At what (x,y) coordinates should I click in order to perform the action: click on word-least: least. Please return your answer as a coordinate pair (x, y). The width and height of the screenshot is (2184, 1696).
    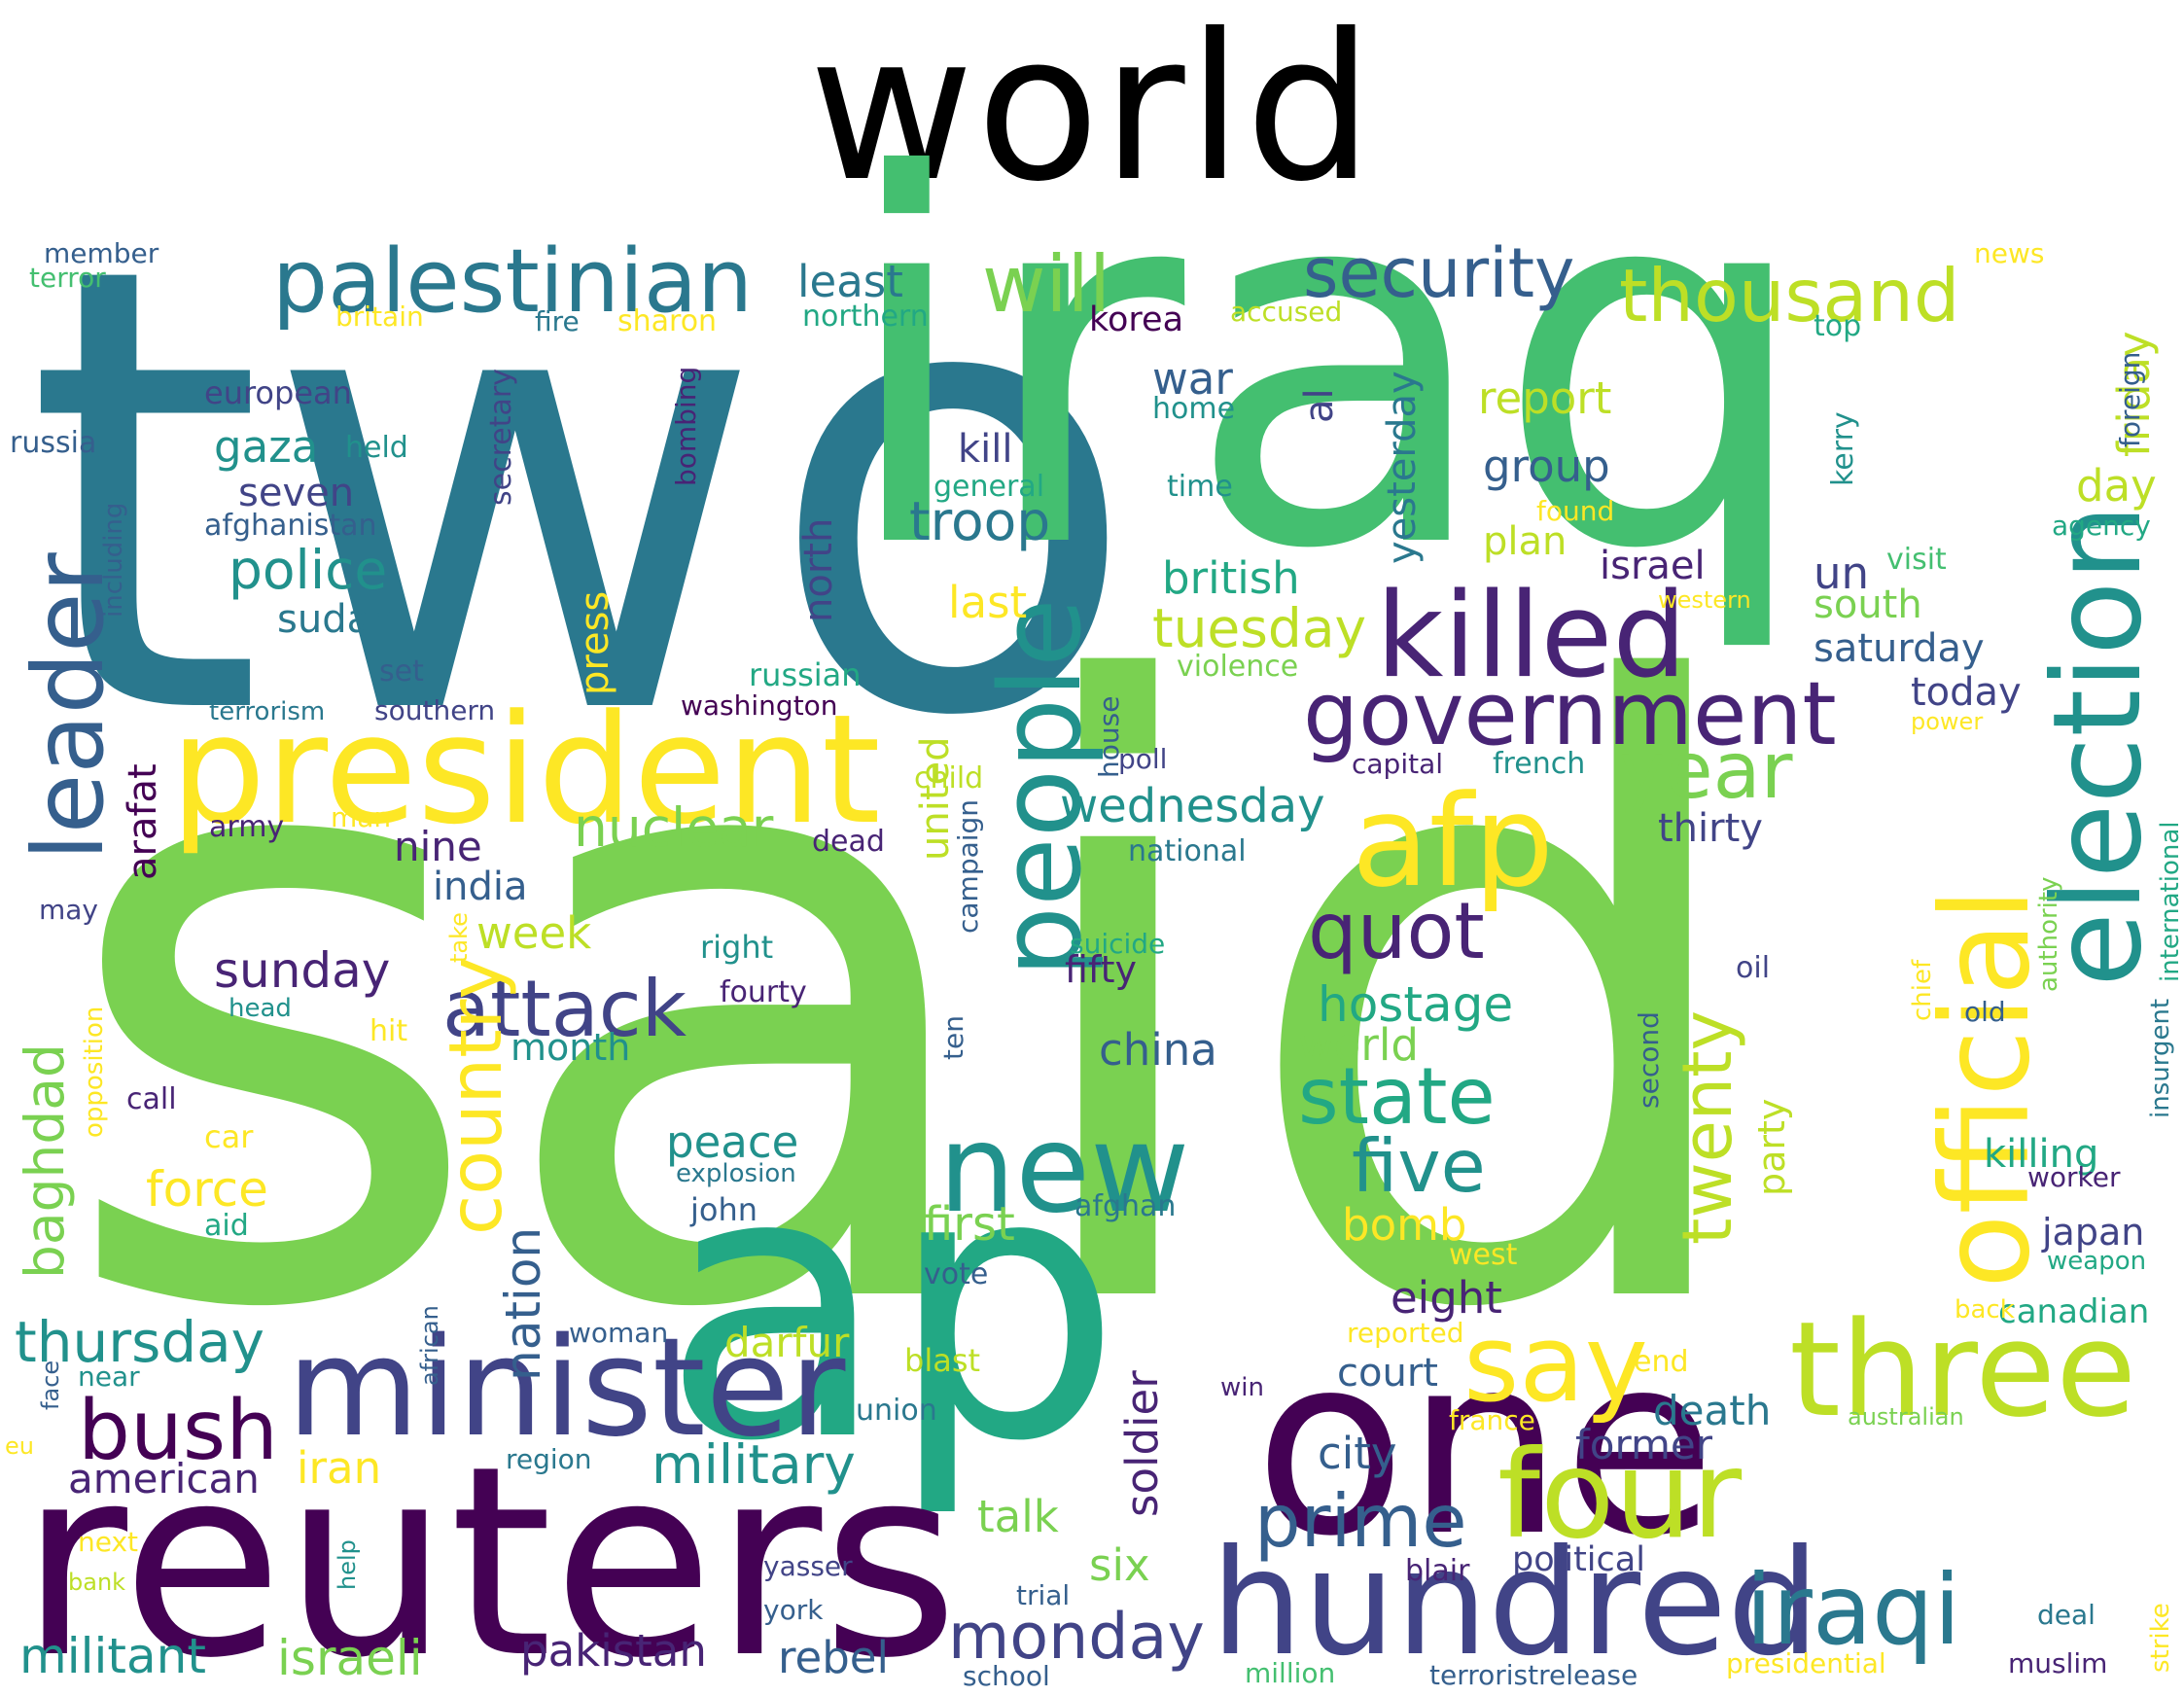
    Looking at the image, I should click on (850, 282).